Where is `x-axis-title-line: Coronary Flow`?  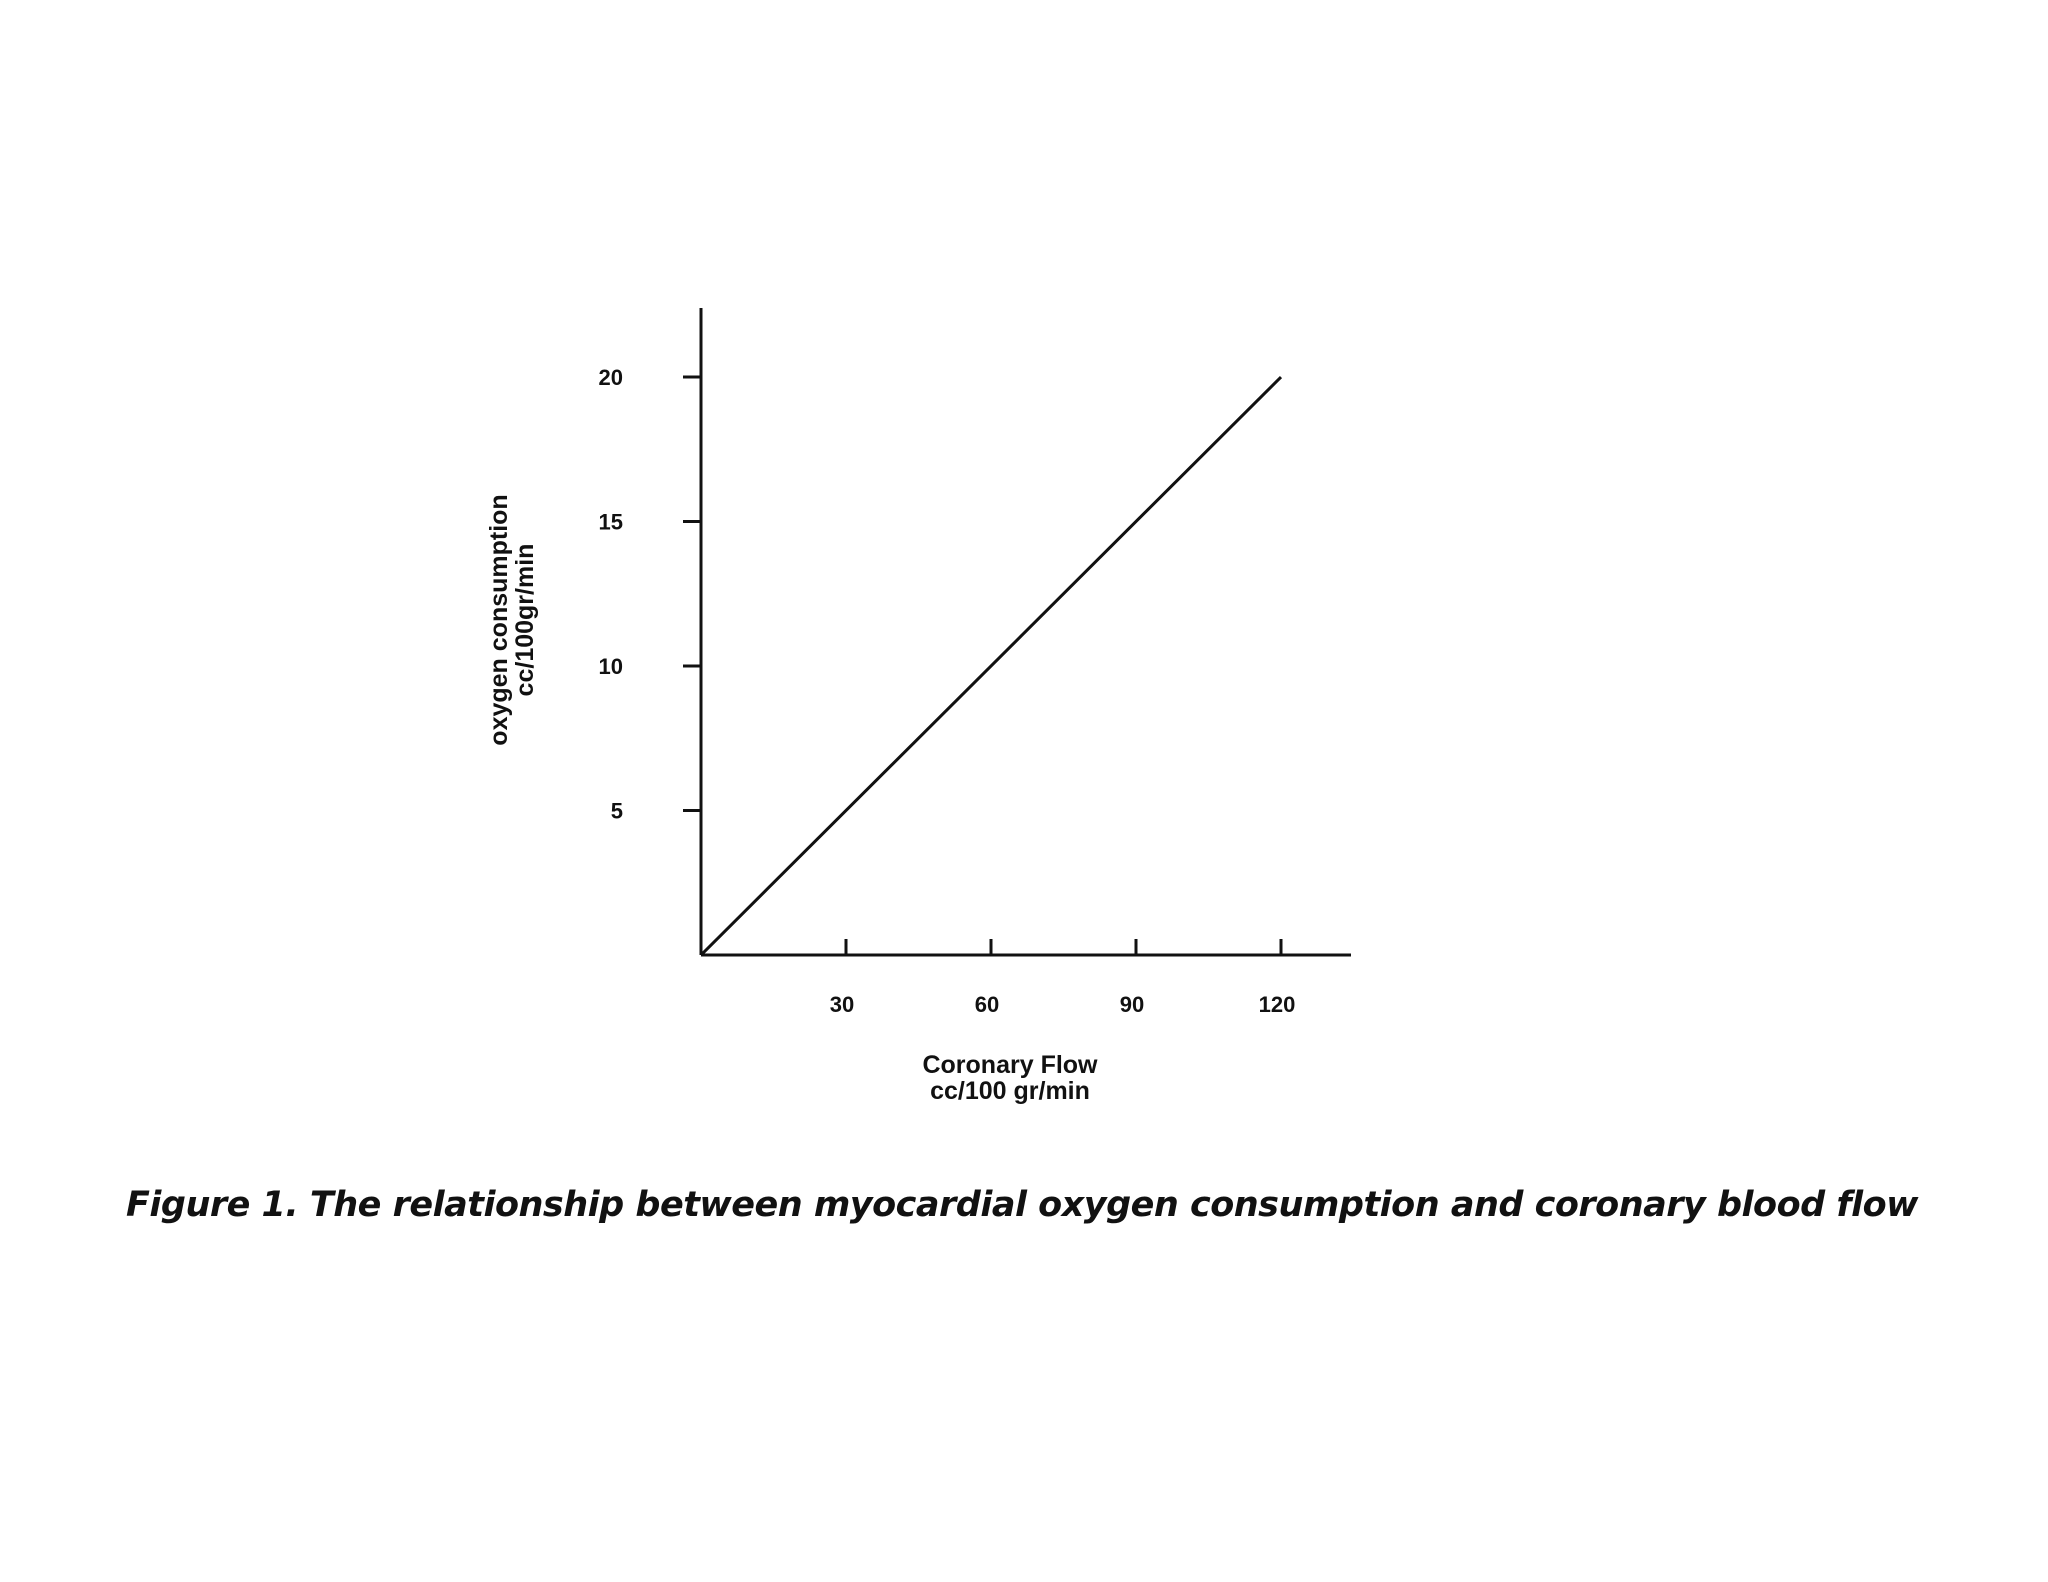
x-axis-title-line: Coronary Flow is located at coordinates (1010, 1065).